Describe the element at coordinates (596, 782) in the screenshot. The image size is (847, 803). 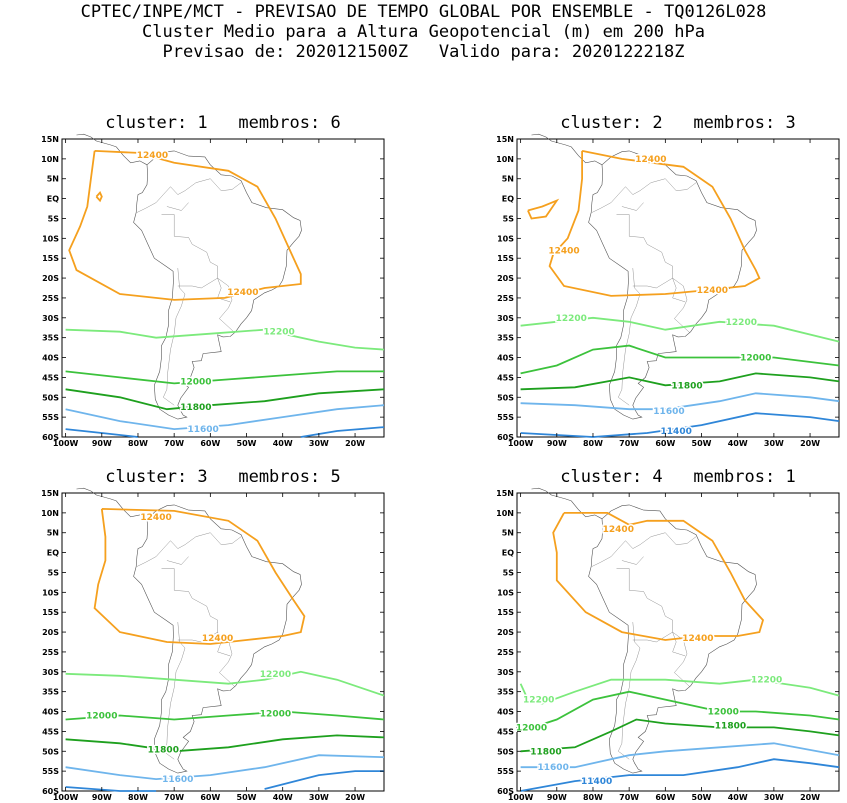
I see `contour-label-11400: 11400` at that location.